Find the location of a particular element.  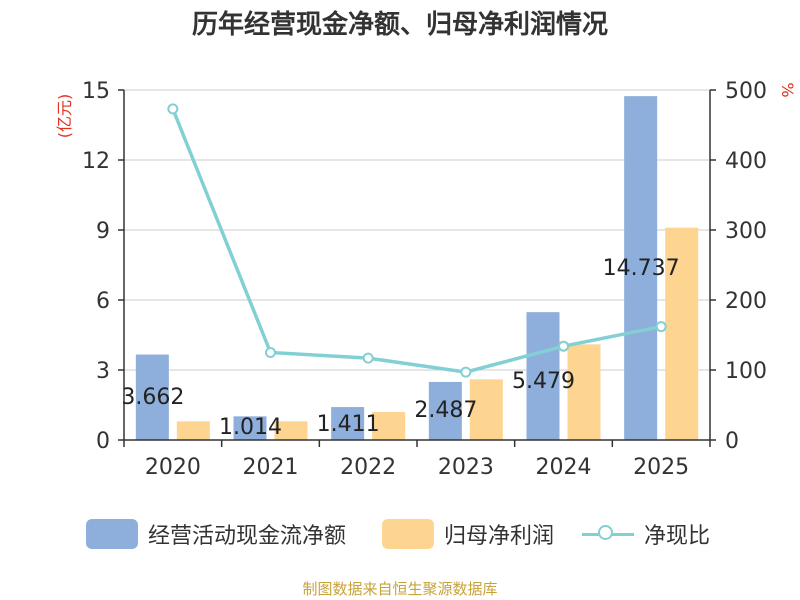

legend-item-ratio: 净现比 is located at coordinates (646, 534).